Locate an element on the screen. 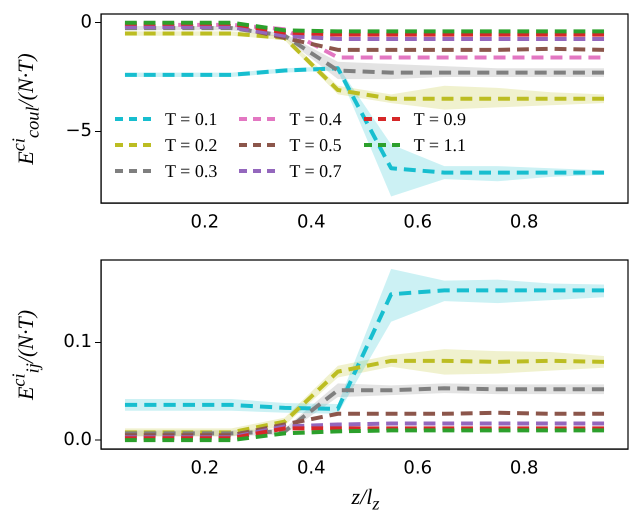 This screenshot has width=630, height=517. legend-label: T = 0.2 is located at coordinates (191, 145).